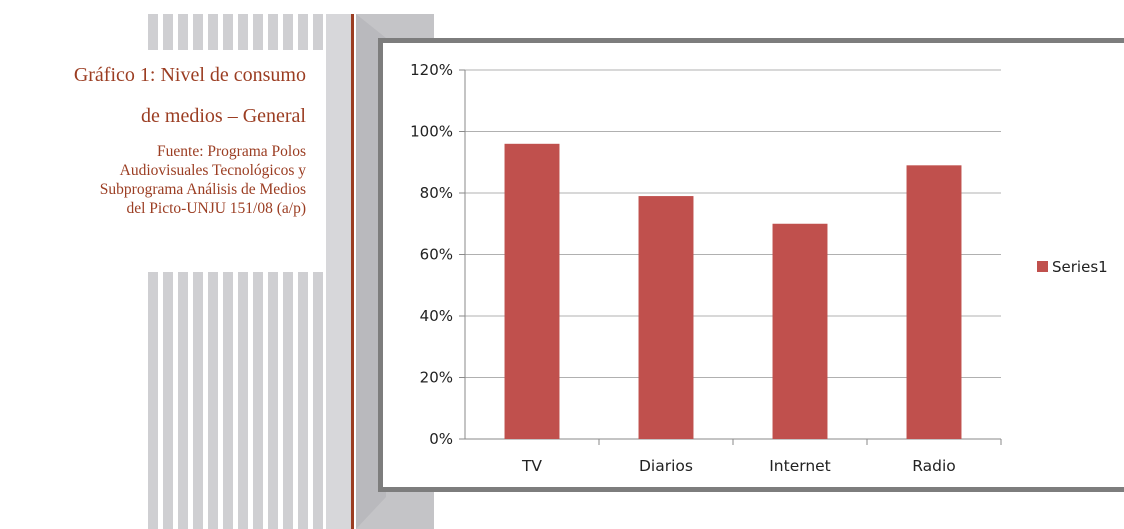 The image size is (1124, 529). What do you see at coordinates (1080, 267) in the screenshot?
I see `legend-label: Series1` at bounding box center [1080, 267].